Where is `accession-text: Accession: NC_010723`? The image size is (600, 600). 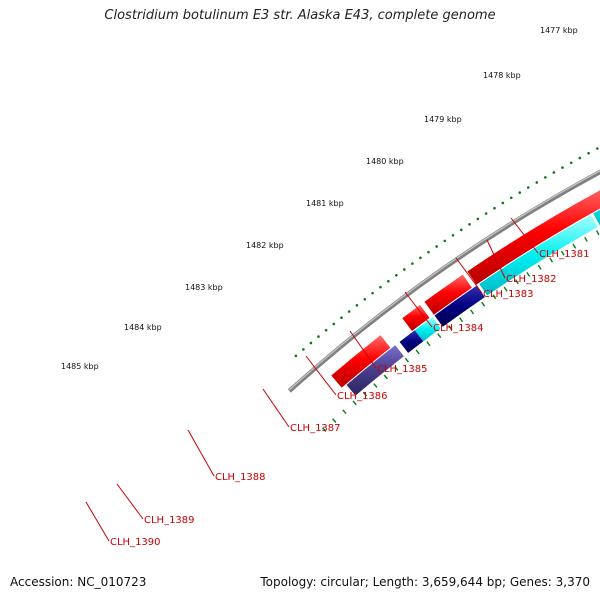
accession-text: Accession: NC_010723 is located at coordinates (78, 582).